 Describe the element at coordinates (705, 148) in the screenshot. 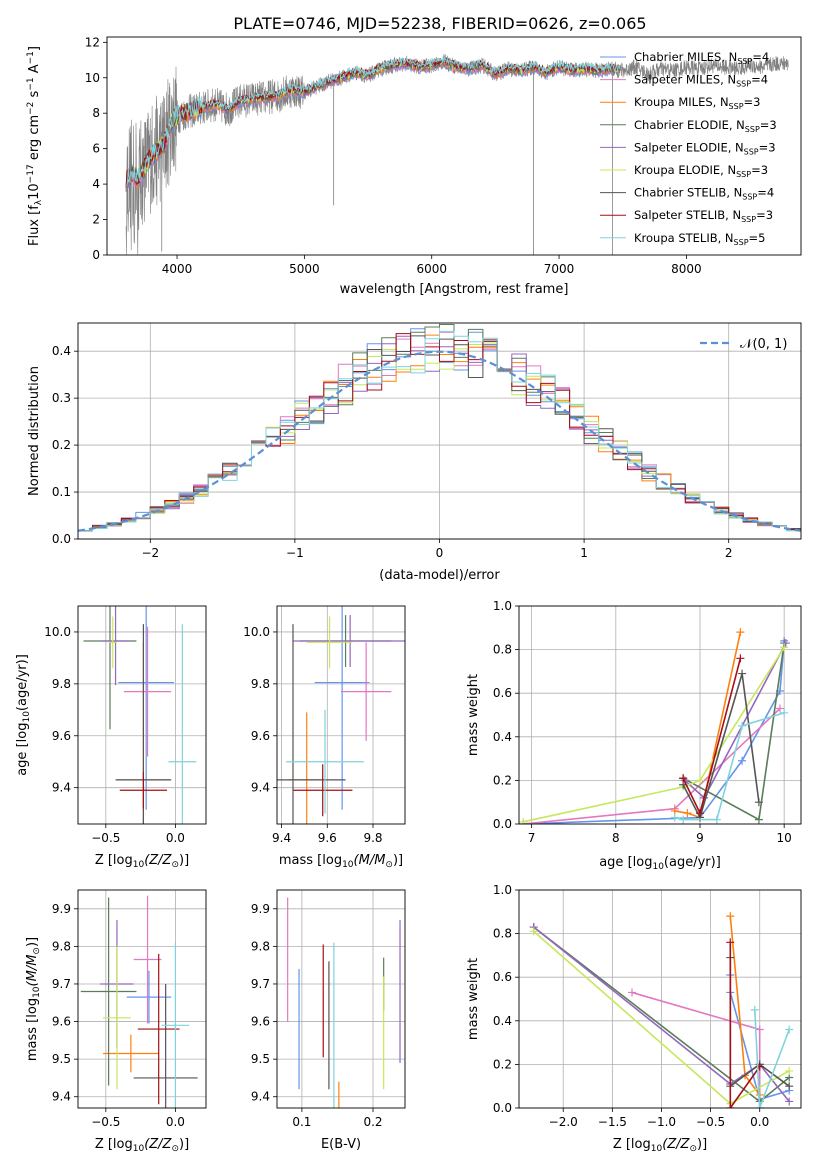

I see `legend-entry: Salpeter ELODIE, NSSP=3` at that location.